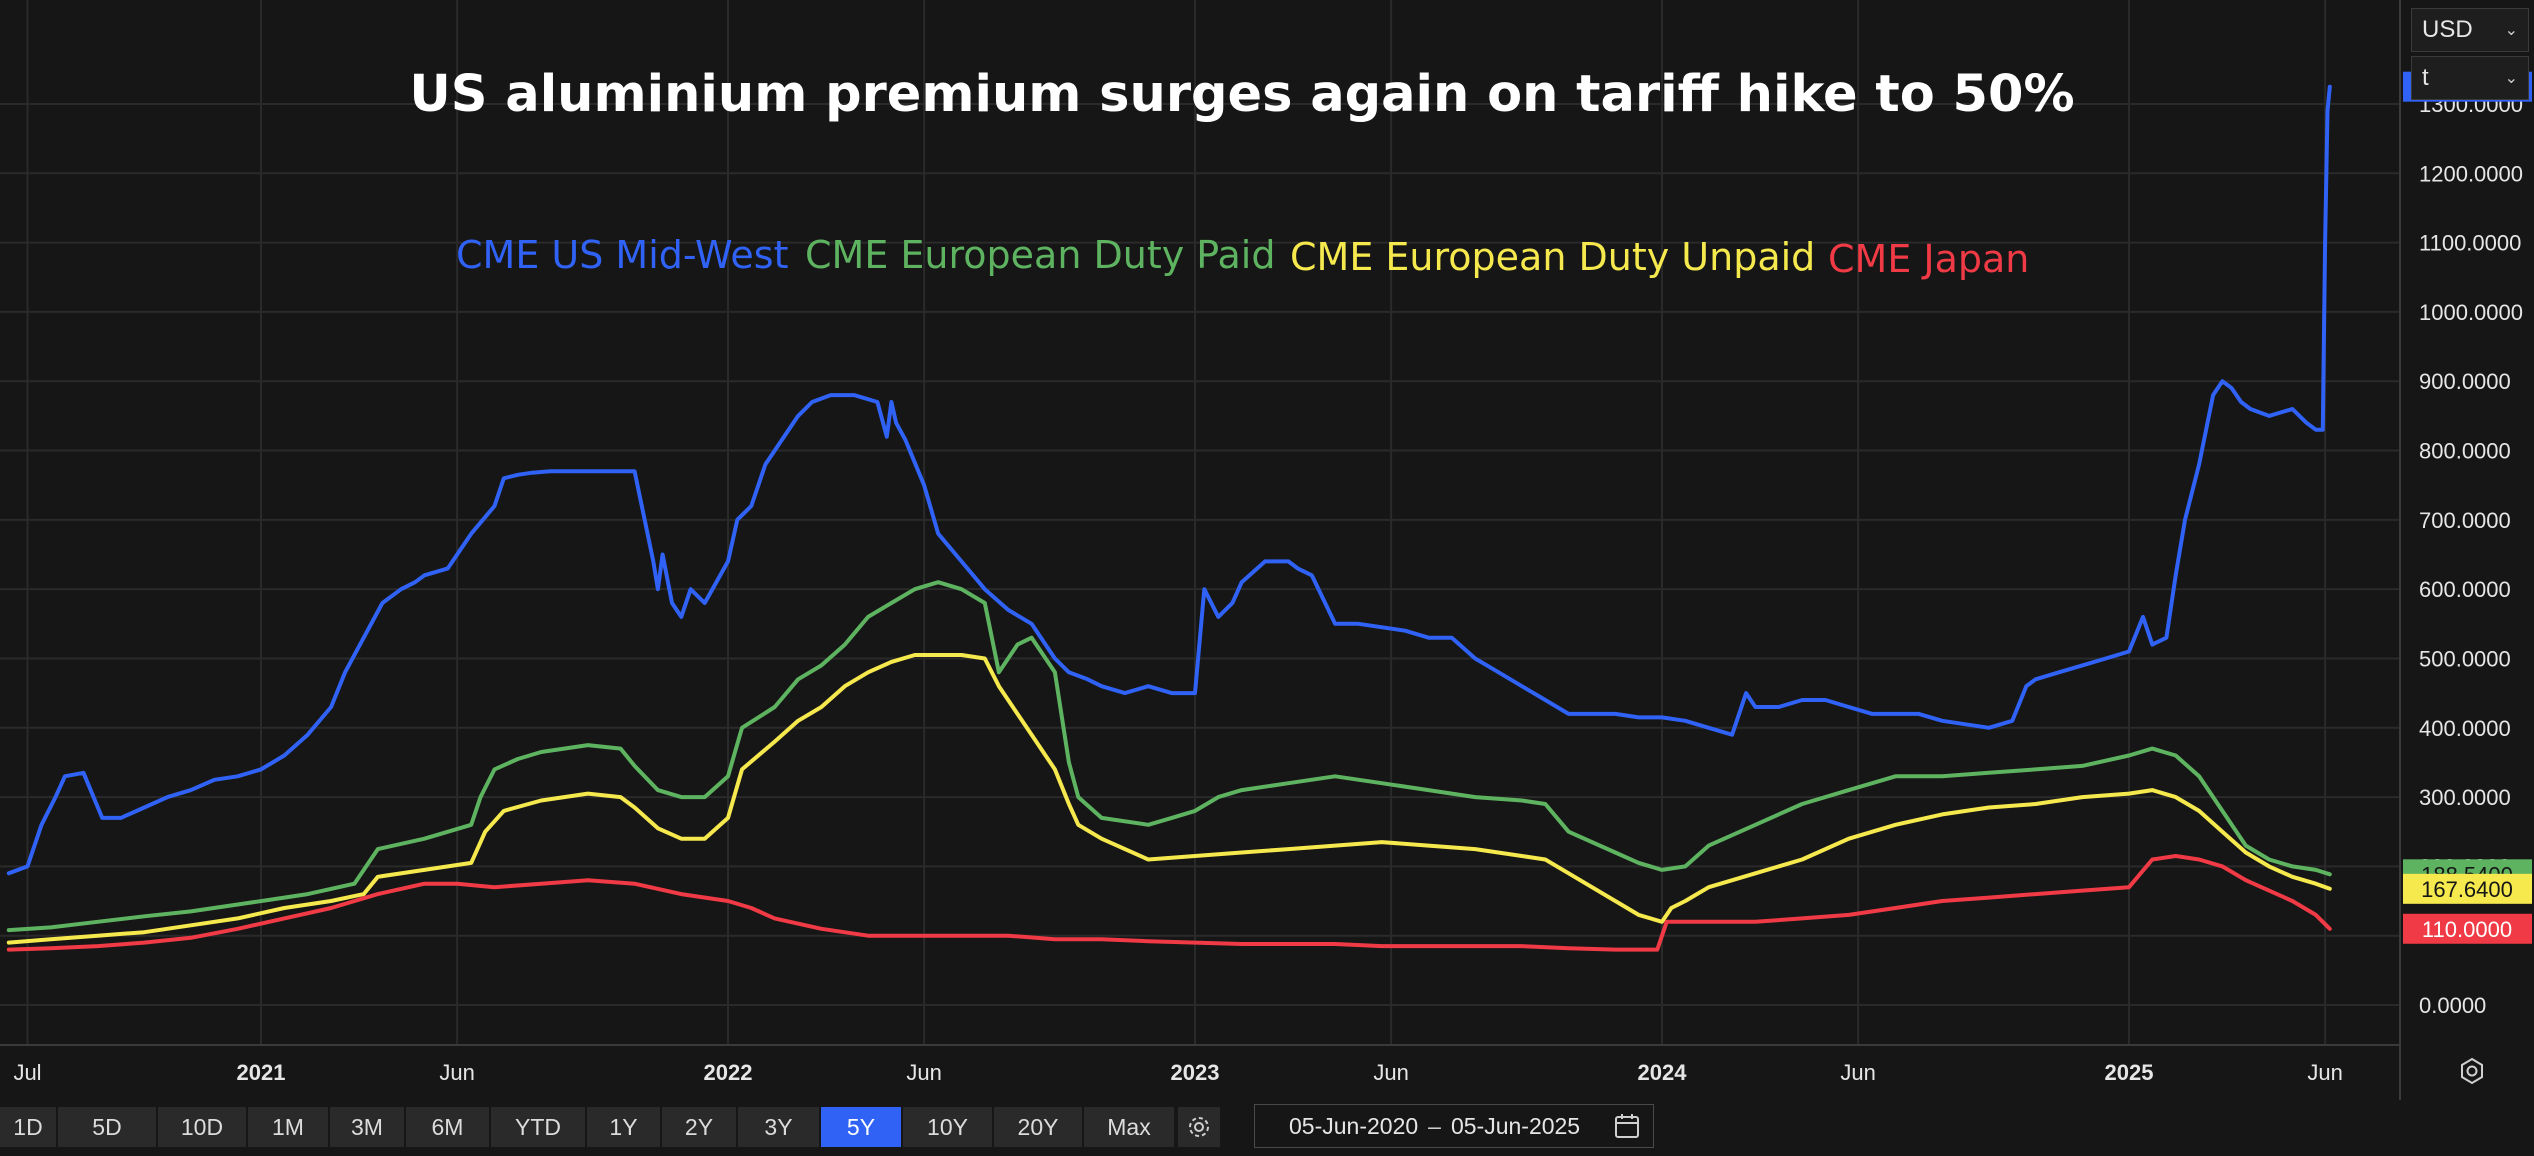 This screenshot has width=2534, height=1156. I want to click on price-tick-label: 600.0000, so click(2465, 589).